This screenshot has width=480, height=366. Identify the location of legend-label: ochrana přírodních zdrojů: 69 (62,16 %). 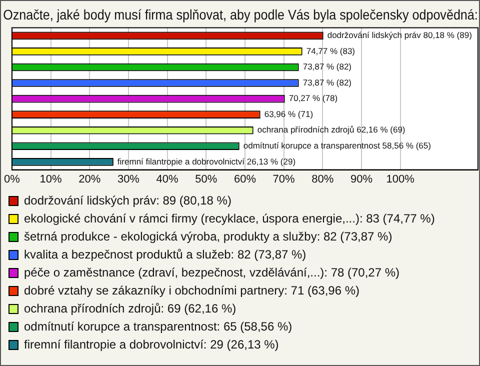
(130, 308).